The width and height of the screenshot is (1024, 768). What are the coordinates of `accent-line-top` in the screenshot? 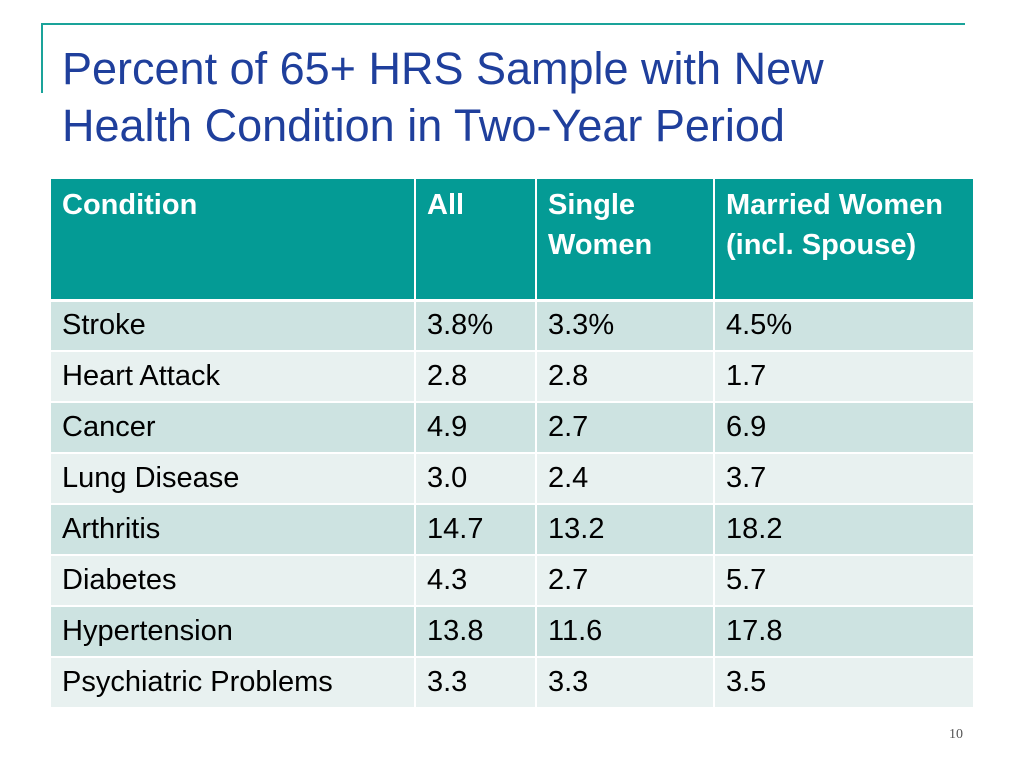 It's located at (503, 24).